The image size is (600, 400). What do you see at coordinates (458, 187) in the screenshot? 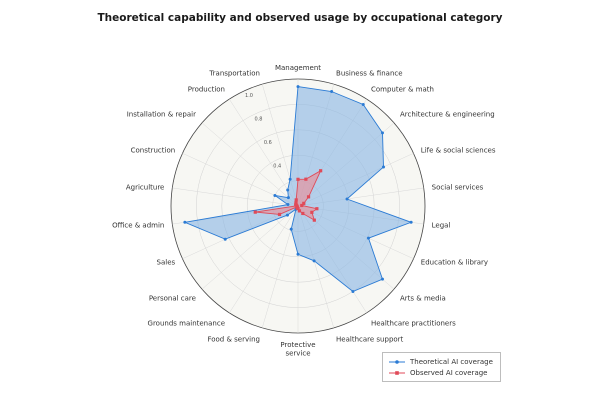
I see `category-label: Social services` at bounding box center [458, 187].